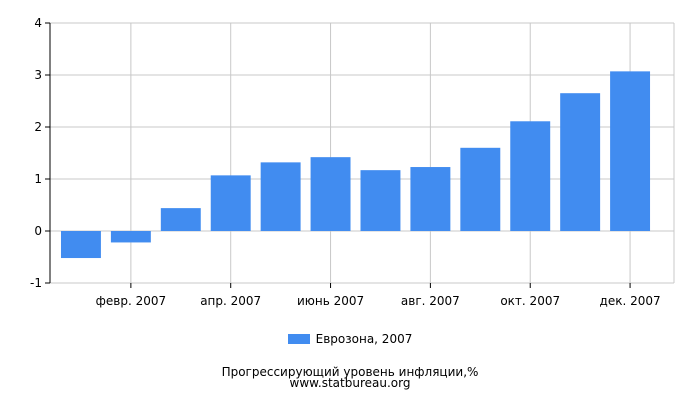  I want to click on x-tick-label: дек. 2007, so click(630, 301).